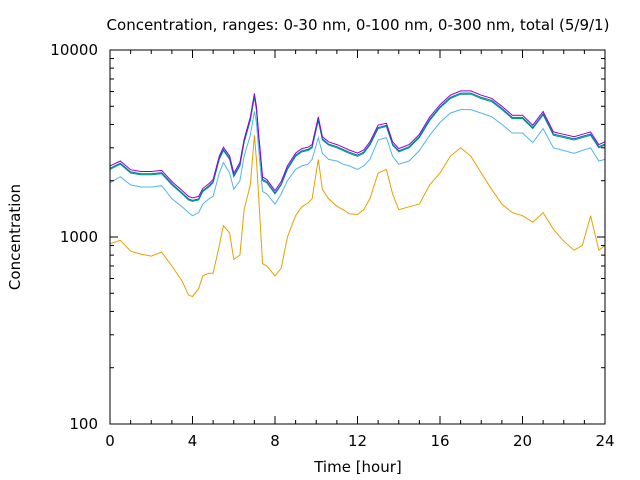  What do you see at coordinates (522, 441) in the screenshot?
I see `x-tick-label: 20` at bounding box center [522, 441].